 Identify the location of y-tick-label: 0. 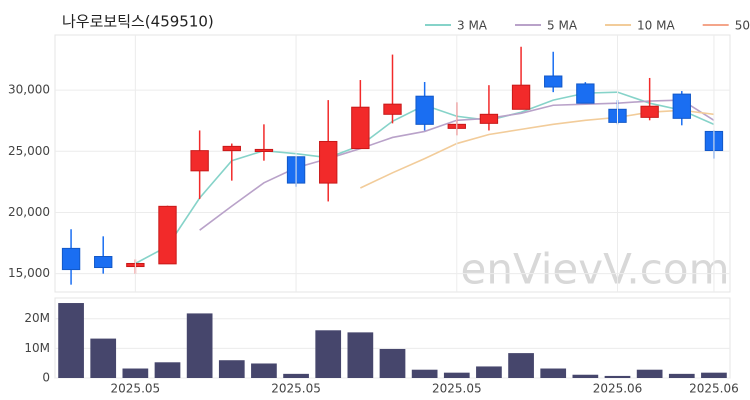
(46, 378).